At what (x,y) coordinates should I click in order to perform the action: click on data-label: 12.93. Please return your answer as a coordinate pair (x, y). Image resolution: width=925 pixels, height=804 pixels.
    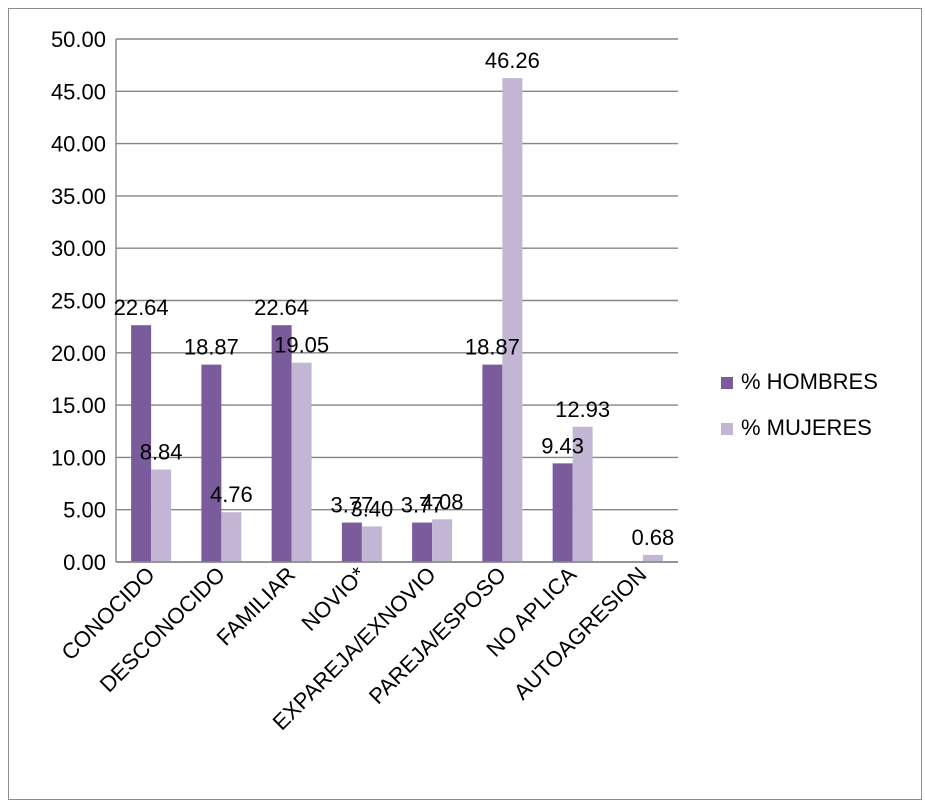
    Looking at the image, I should click on (582, 409).